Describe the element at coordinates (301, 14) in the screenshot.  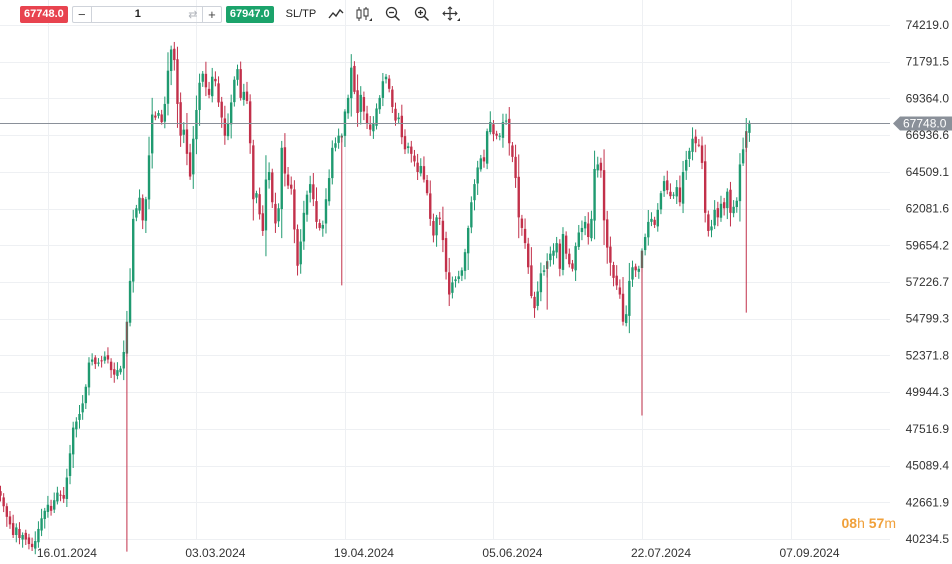
I see `sltp-button: SL/TP` at that location.